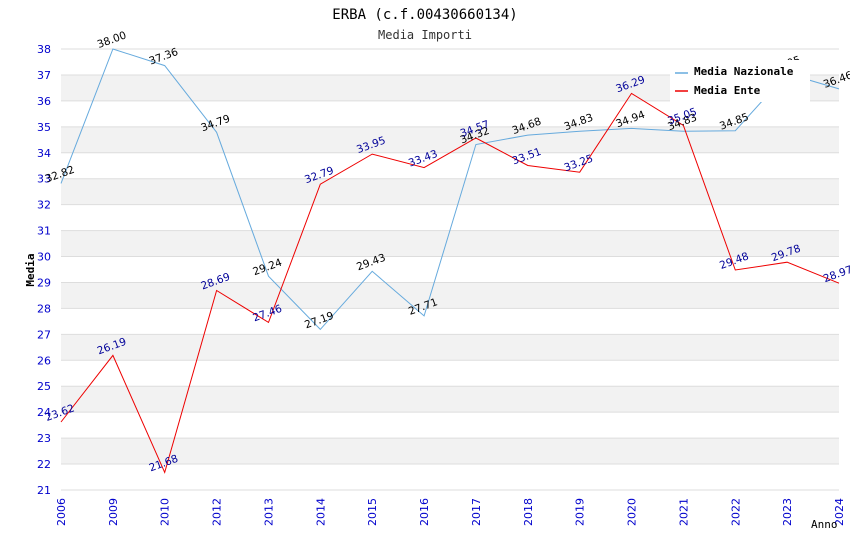 The width and height of the screenshot is (850, 550). What do you see at coordinates (44, 153) in the screenshot?
I see `y-tick-label: 34` at bounding box center [44, 153].